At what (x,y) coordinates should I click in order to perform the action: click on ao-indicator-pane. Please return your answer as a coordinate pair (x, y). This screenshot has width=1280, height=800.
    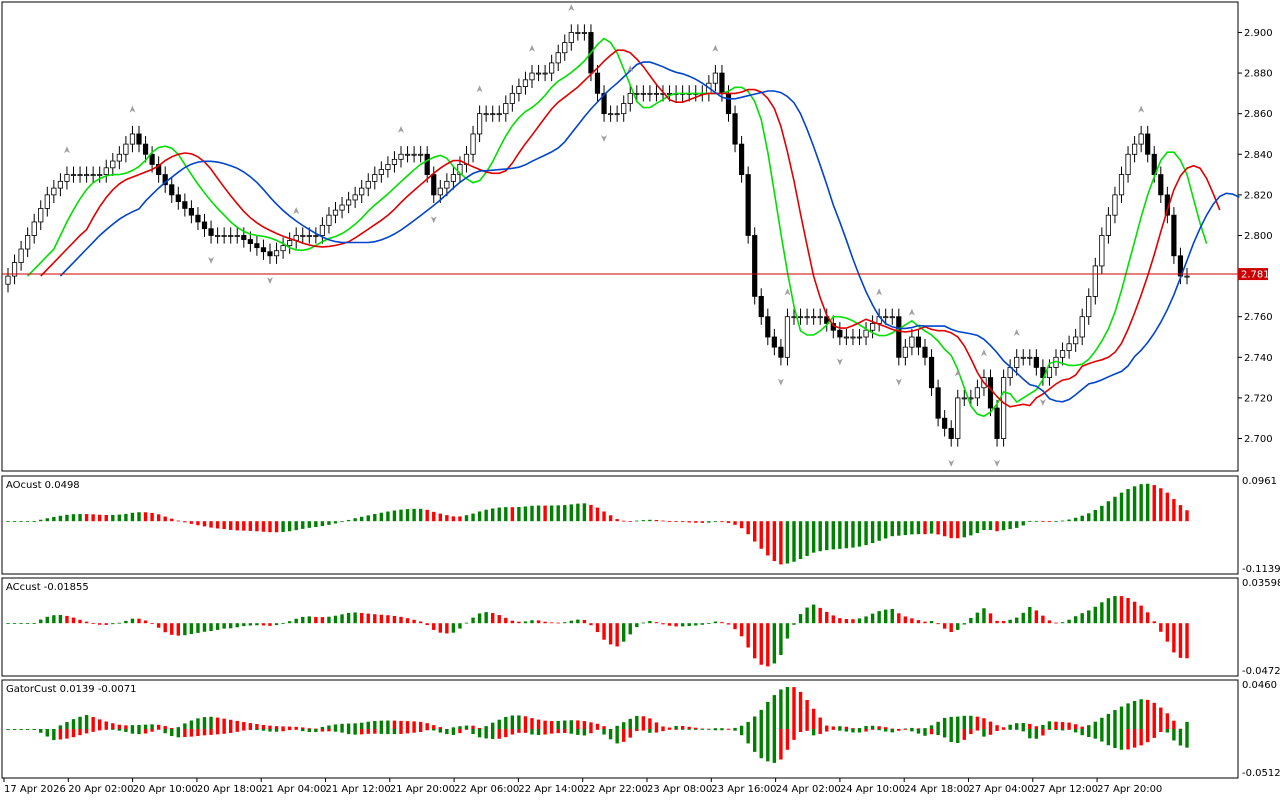
    Looking at the image, I should click on (620, 525).